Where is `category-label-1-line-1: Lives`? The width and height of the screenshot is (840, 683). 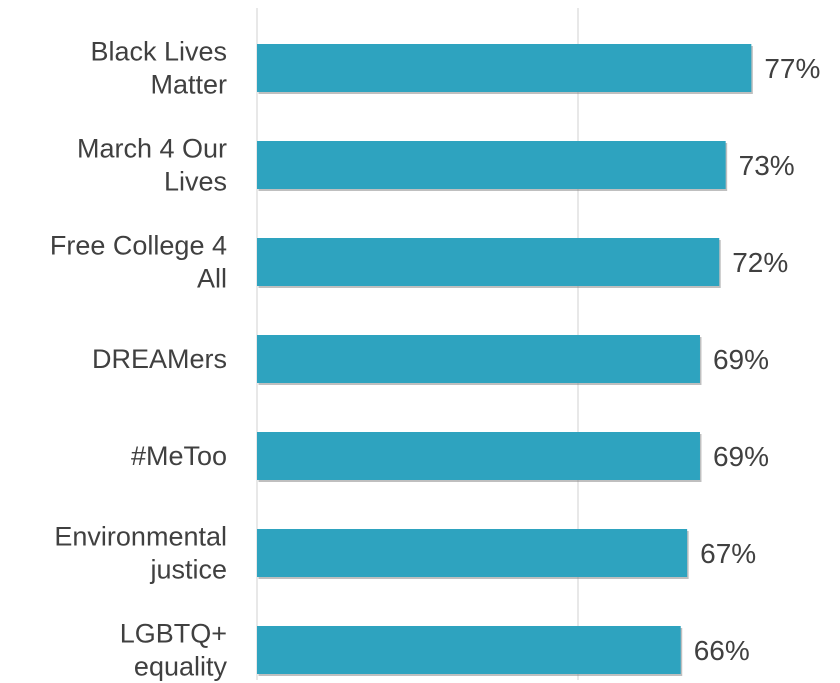
category-label-1-line-1: Lives is located at coordinates (195, 182).